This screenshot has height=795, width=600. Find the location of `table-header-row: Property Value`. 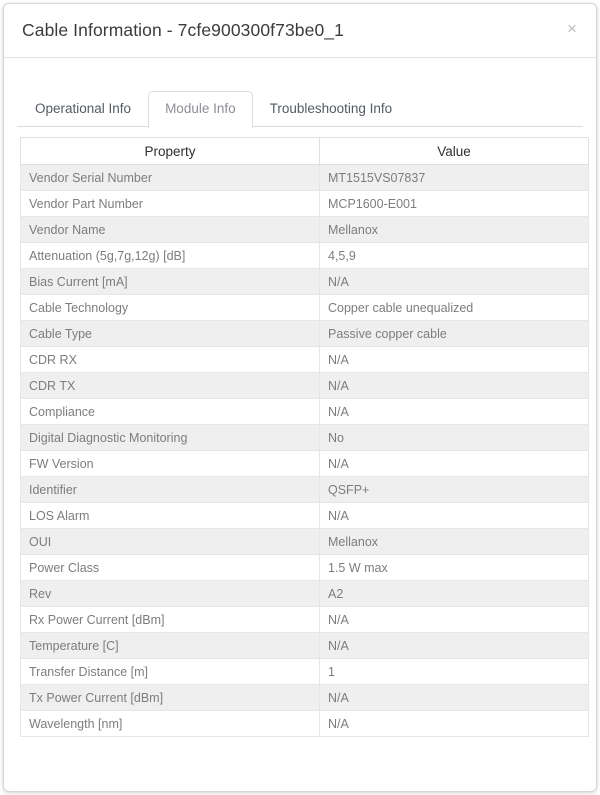

table-header-row: Property Value is located at coordinates (304, 151).